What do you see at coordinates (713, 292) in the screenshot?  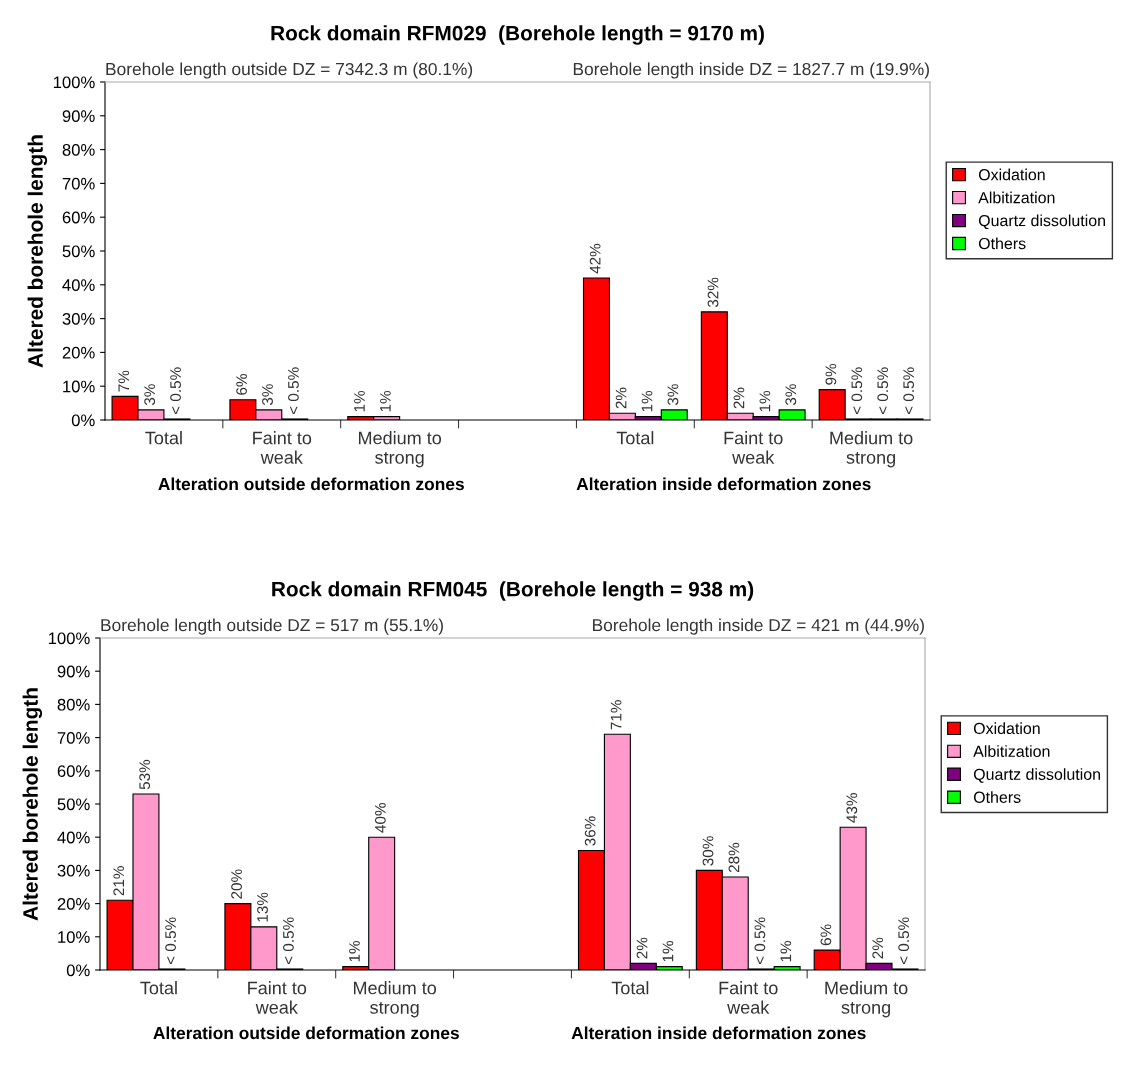 I see `data-label: 32%` at bounding box center [713, 292].